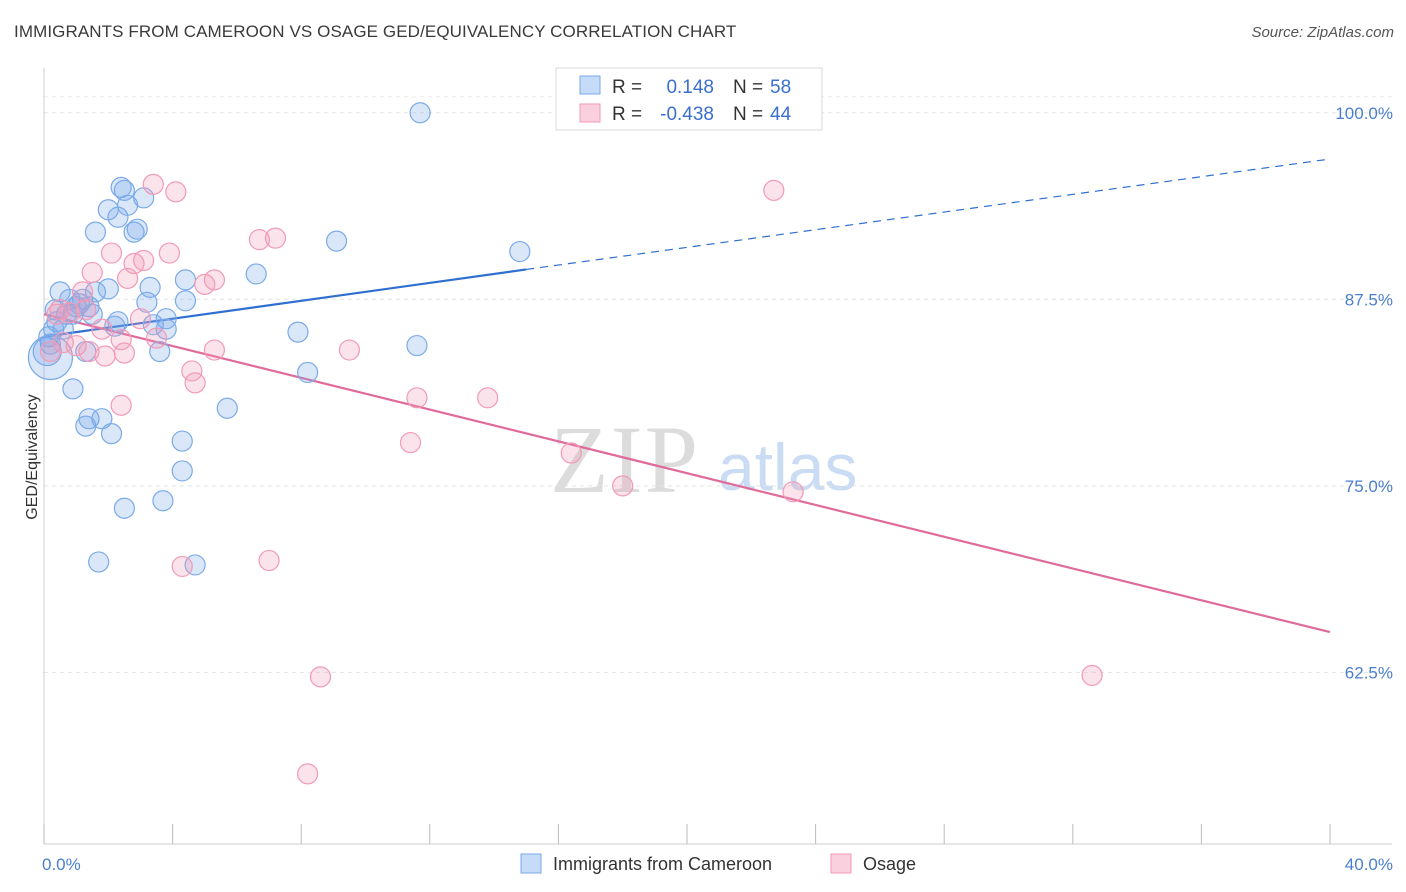 This screenshot has height=892, width=1406. What do you see at coordinates (748, 114) in the screenshot?
I see `legend-n-label-osage: N =` at bounding box center [748, 114].